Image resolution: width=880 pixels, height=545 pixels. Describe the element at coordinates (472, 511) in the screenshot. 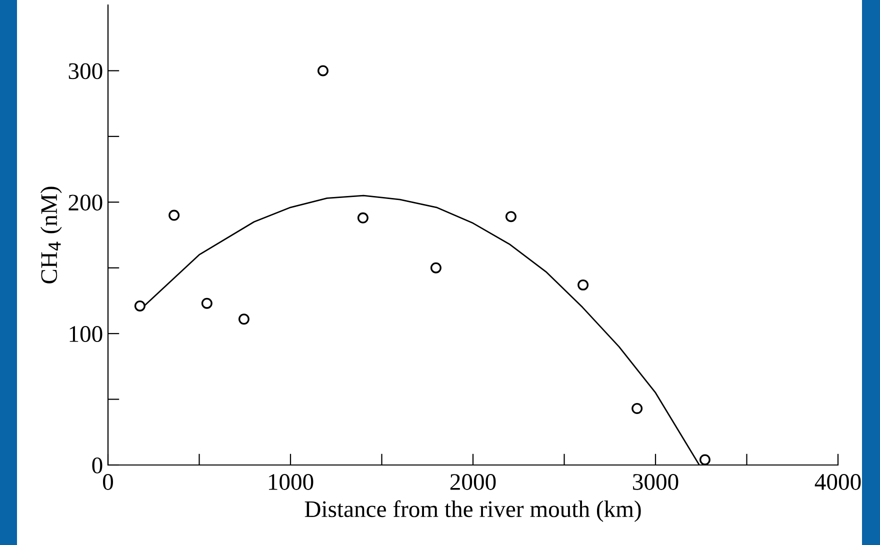

I see `x-axis-title: Distance from the river mouth (km)` at that location.